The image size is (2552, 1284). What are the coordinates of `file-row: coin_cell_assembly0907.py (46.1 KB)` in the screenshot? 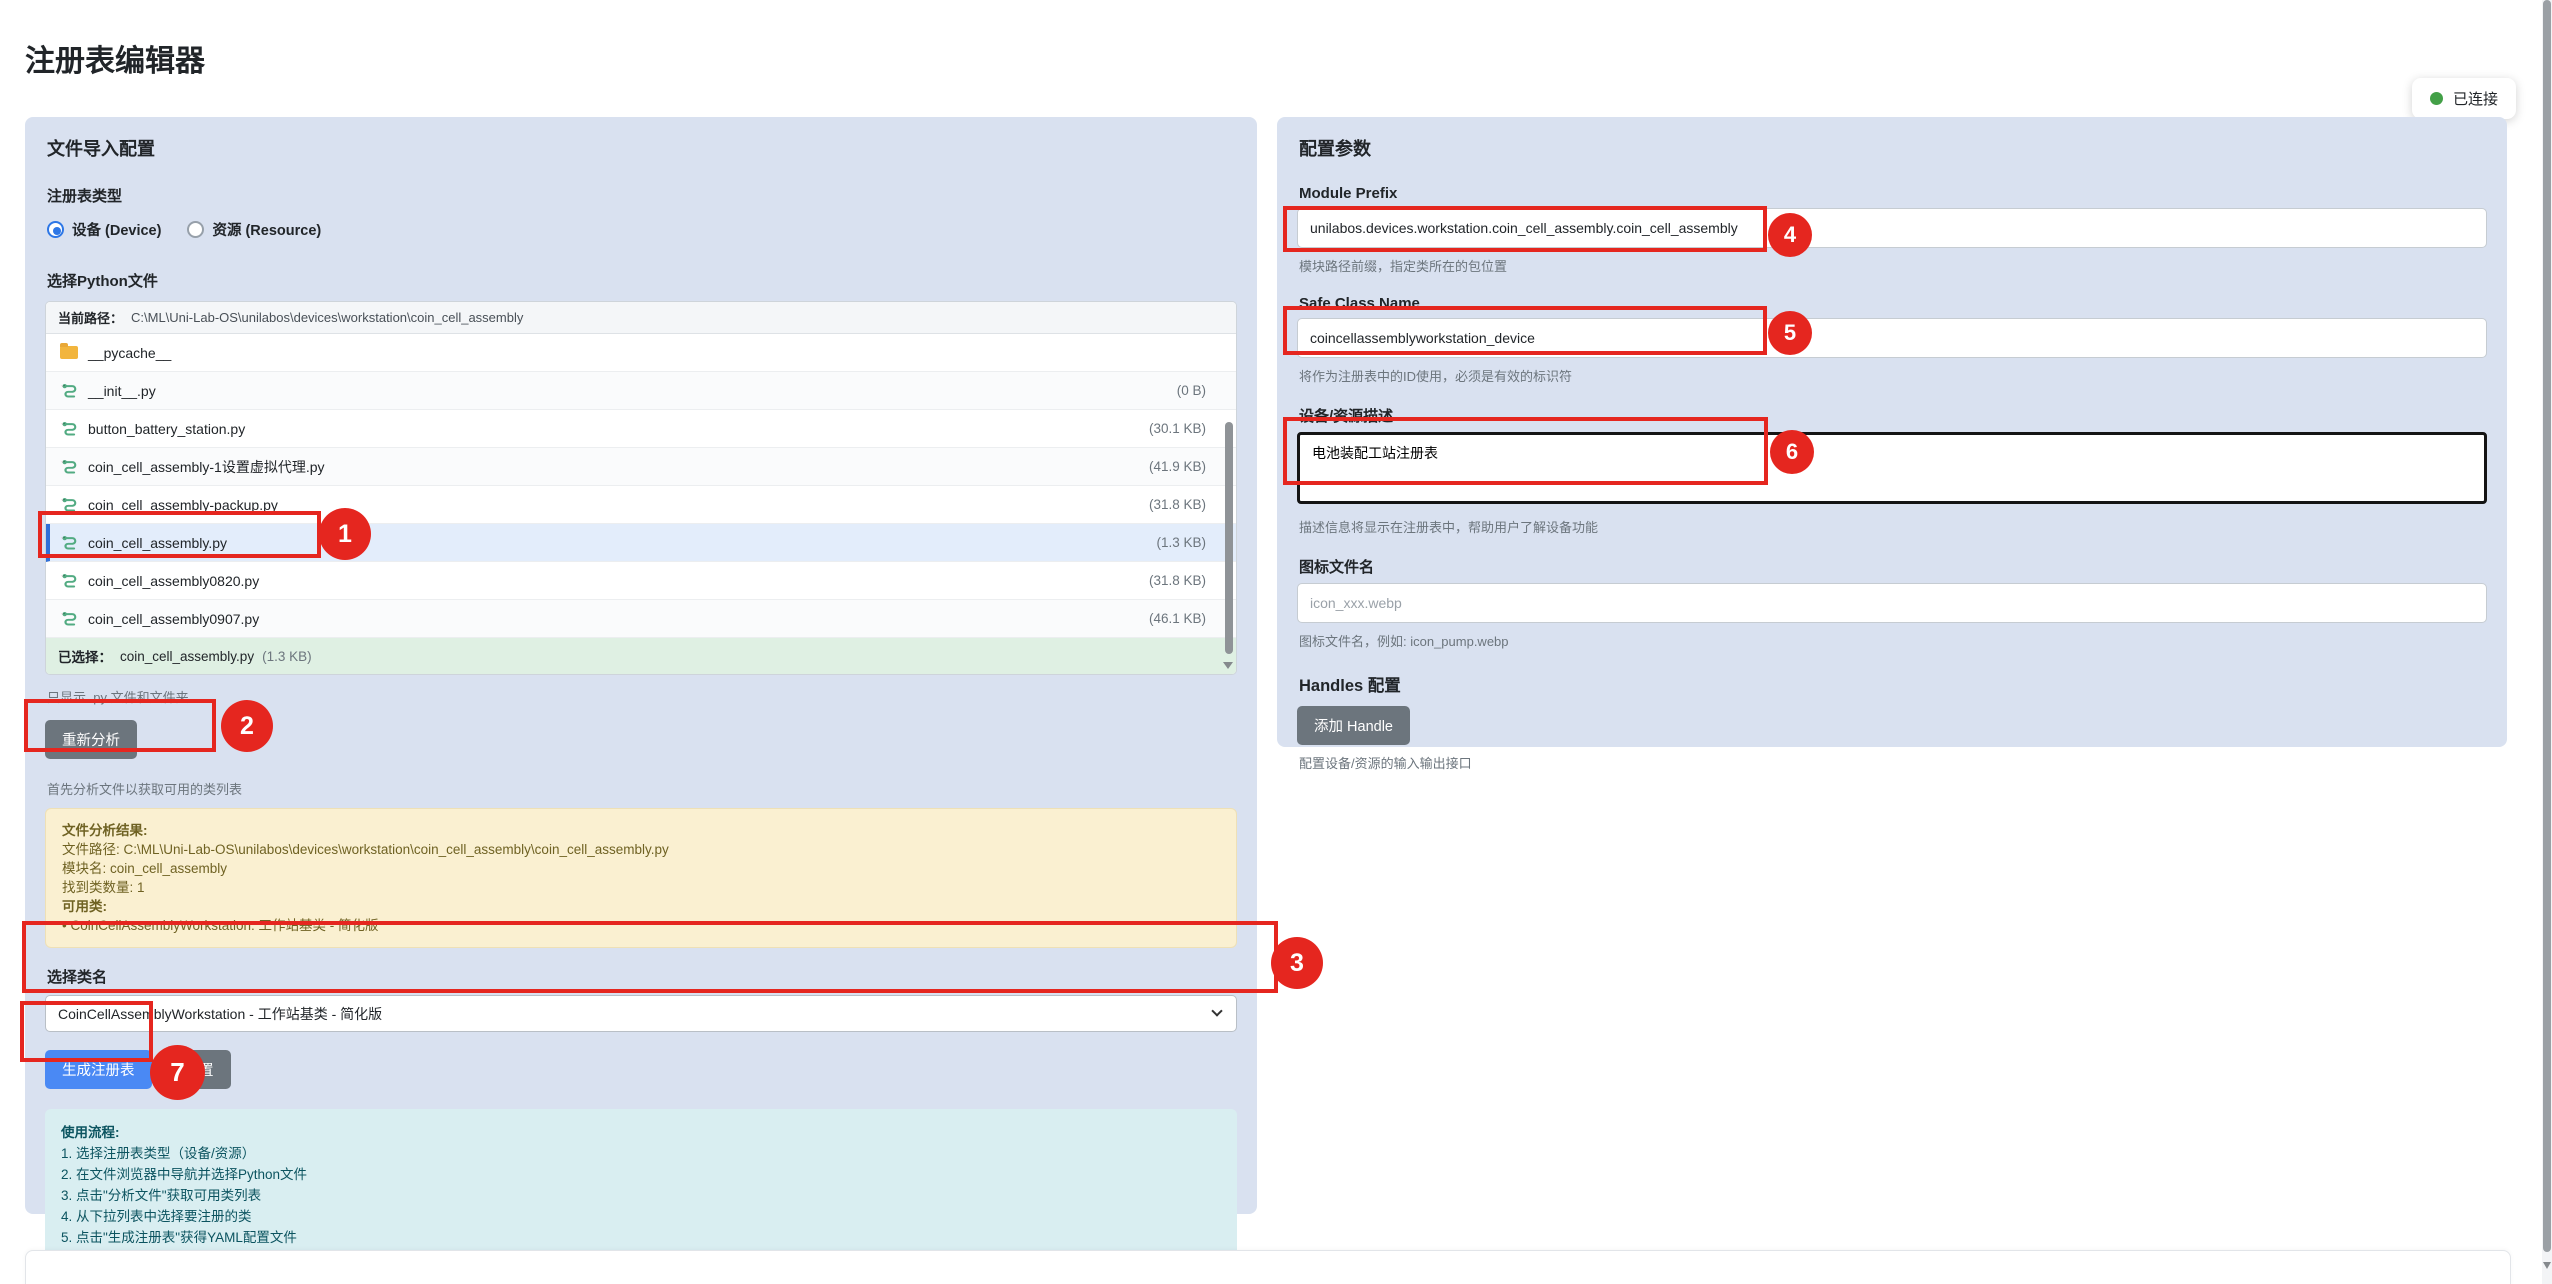 It's located at (641, 619).